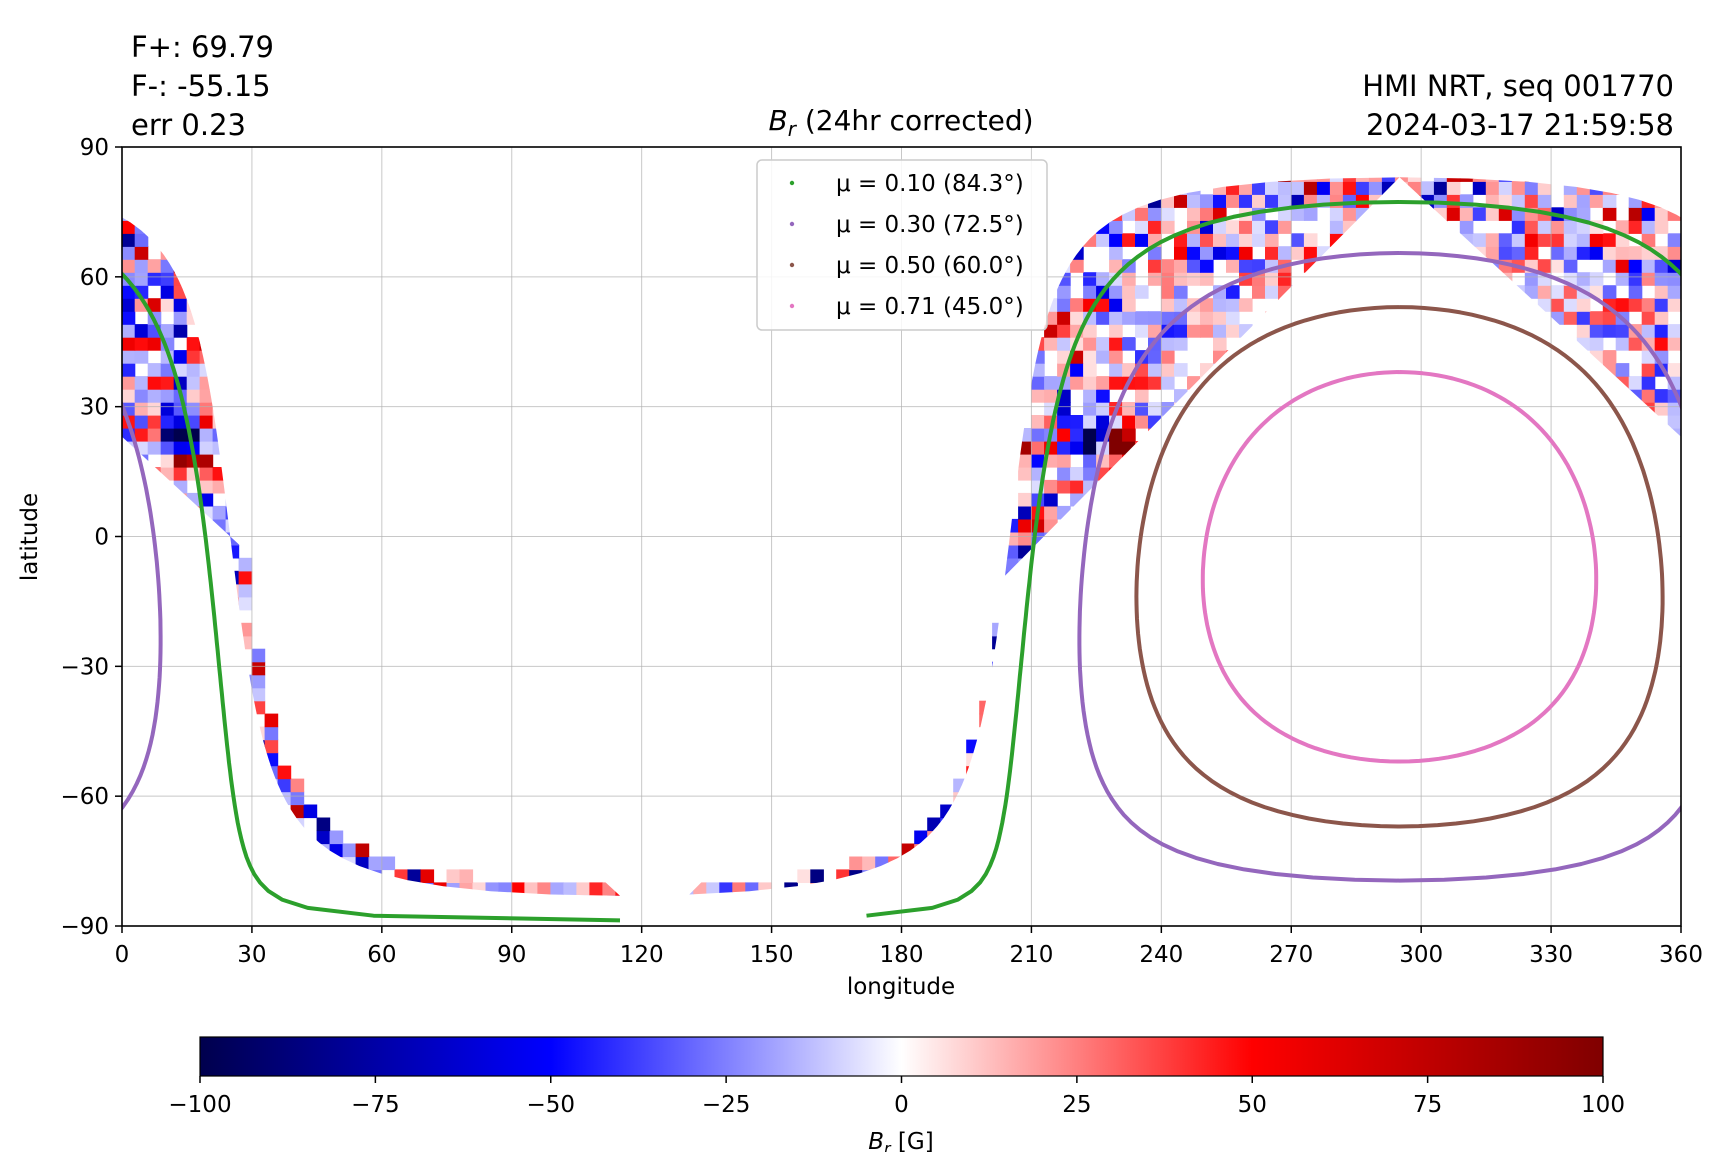 The width and height of the screenshot is (1728, 1152). Describe the element at coordinates (900, 122) in the screenshot. I see `chart-title: Br (24hr corrected)` at that location.